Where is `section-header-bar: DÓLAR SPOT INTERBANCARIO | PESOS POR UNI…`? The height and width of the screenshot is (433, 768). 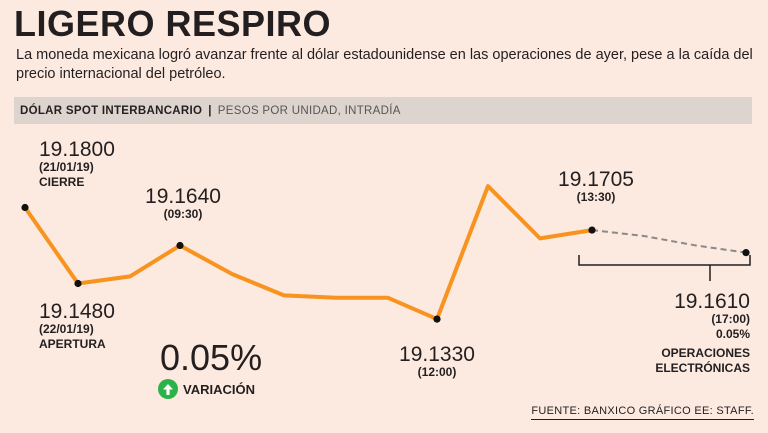 section-header-bar: DÓLAR SPOT INTERBANCARIO | PESOS POR UNI… is located at coordinates (383, 110).